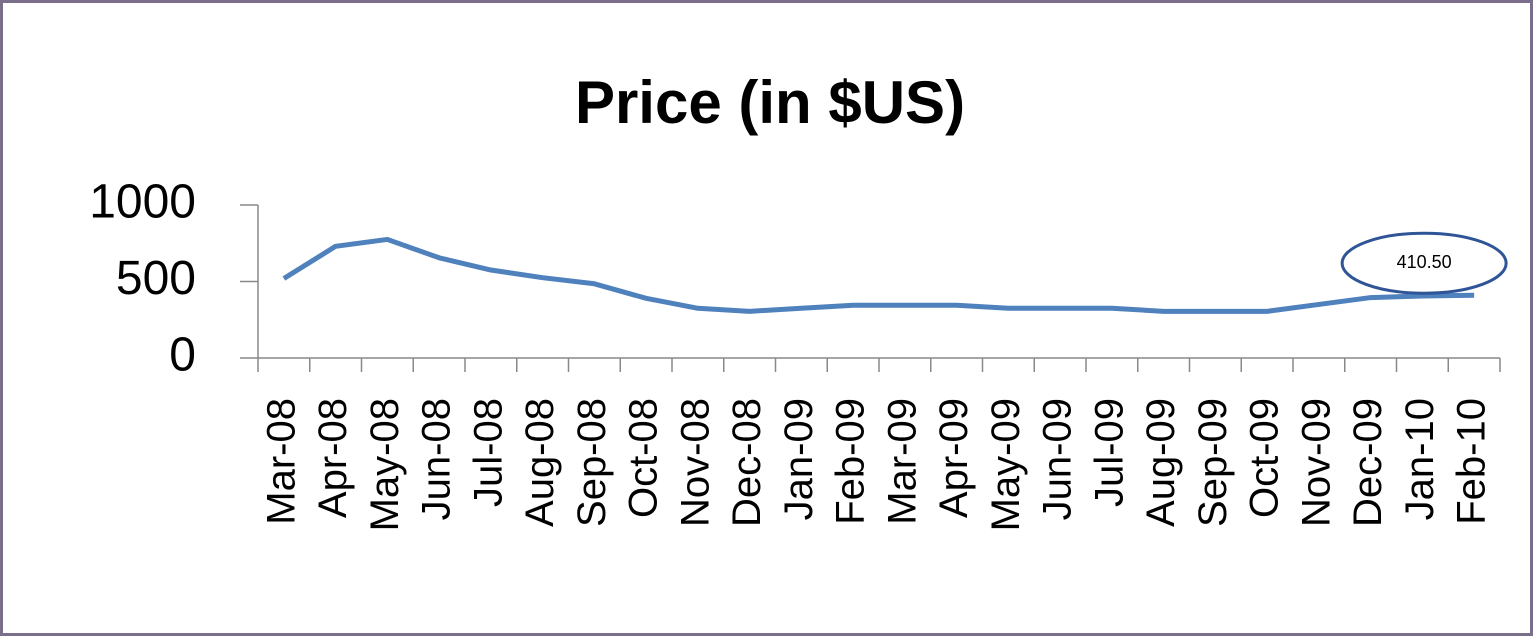  I want to click on x-tick-label: Nov-08, so click(695, 462).